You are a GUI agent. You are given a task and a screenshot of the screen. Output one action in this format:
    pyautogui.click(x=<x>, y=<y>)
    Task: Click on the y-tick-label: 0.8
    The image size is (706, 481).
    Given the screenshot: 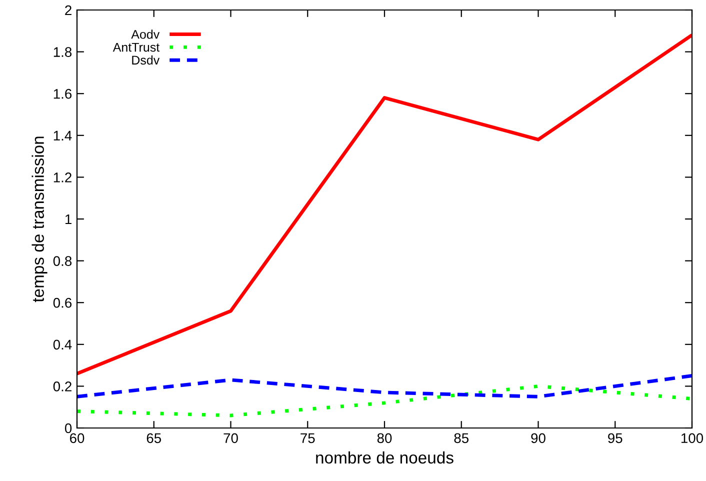 What is the action you would take?
    pyautogui.click(x=62, y=261)
    